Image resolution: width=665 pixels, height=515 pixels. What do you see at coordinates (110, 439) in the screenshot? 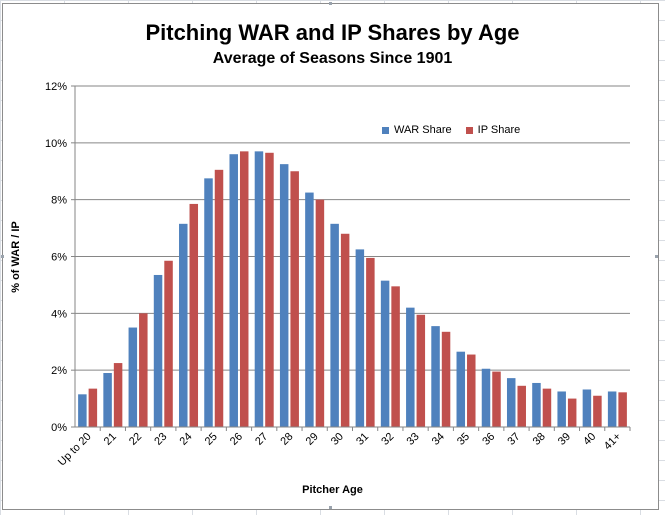
I see `x-tick-label: 21` at bounding box center [110, 439].